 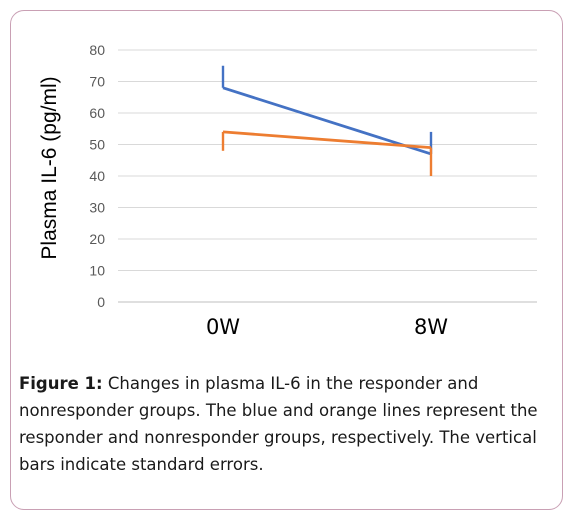 I want to click on y-tick-label: 40, so click(x=97, y=176).